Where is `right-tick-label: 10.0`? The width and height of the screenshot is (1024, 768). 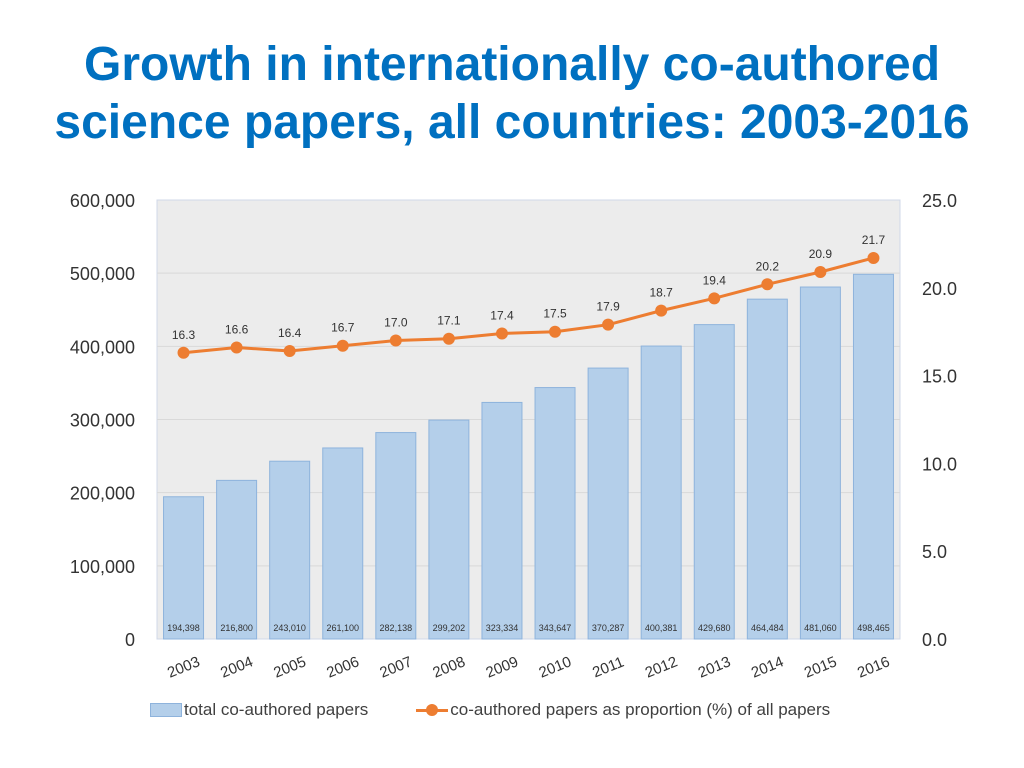 right-tick-label: 10.0 is located at coordinates (939, 464).